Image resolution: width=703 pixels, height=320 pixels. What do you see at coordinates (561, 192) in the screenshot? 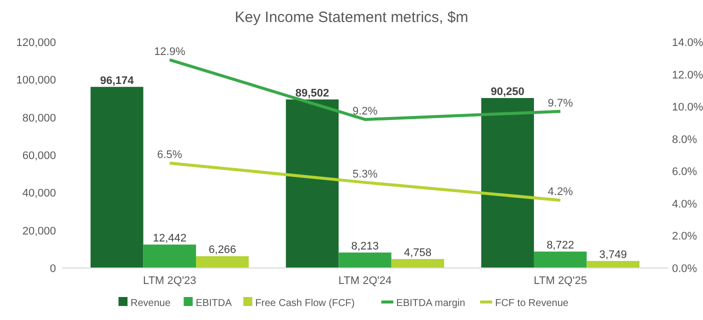
I see `data-label: 4.2%` at bounding box center [561, 192].